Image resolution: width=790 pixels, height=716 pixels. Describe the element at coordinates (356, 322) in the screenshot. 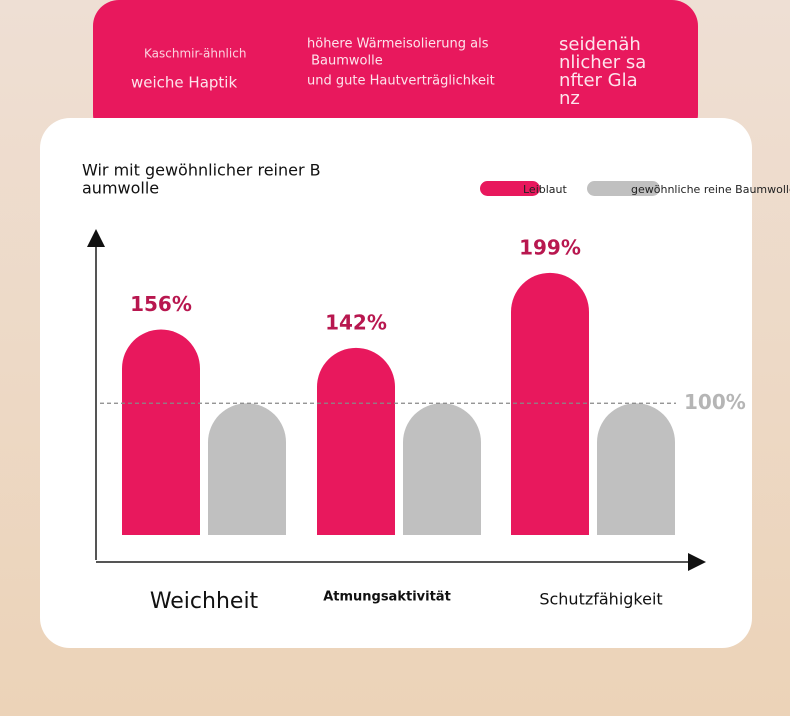

I see `value-label: 142%` at that location.